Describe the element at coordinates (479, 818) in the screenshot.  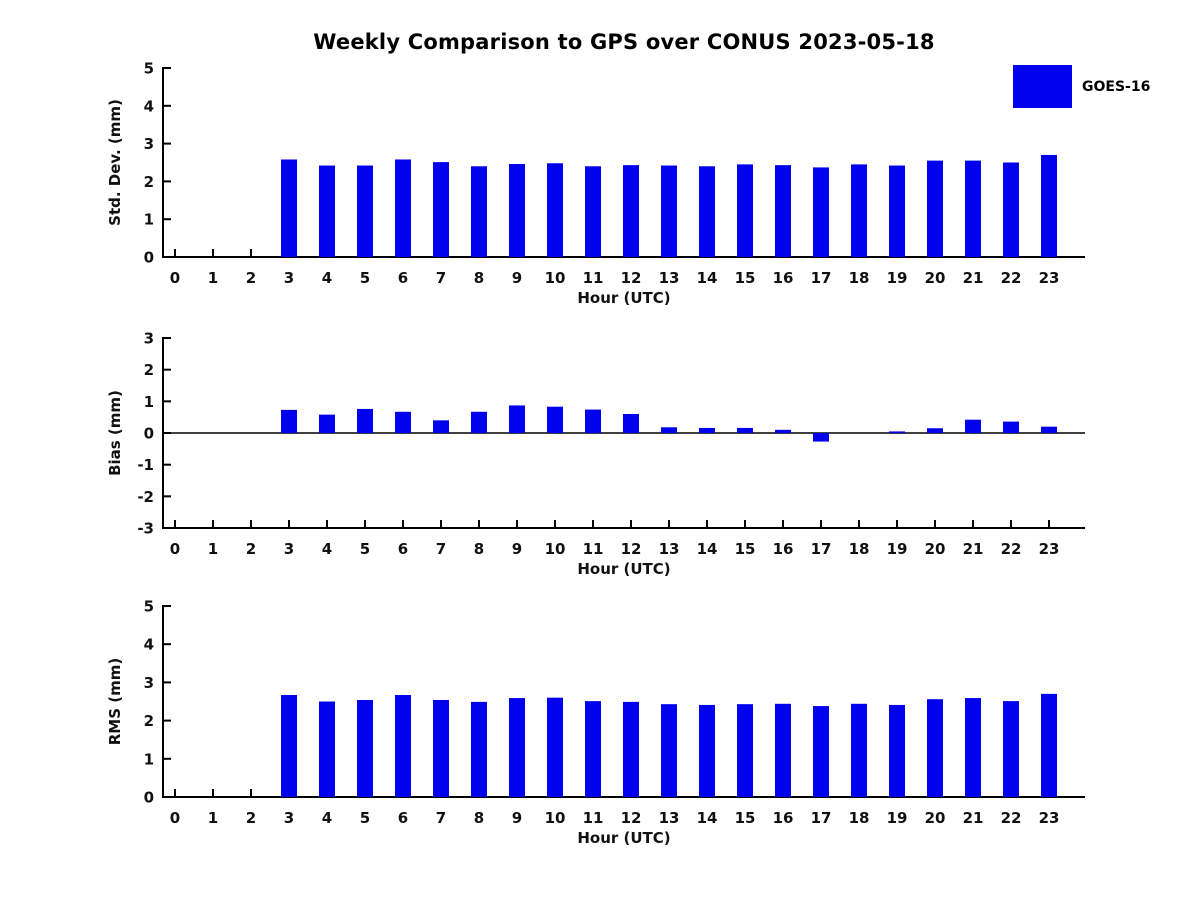
I see `x-tick-label: 8` at that location.